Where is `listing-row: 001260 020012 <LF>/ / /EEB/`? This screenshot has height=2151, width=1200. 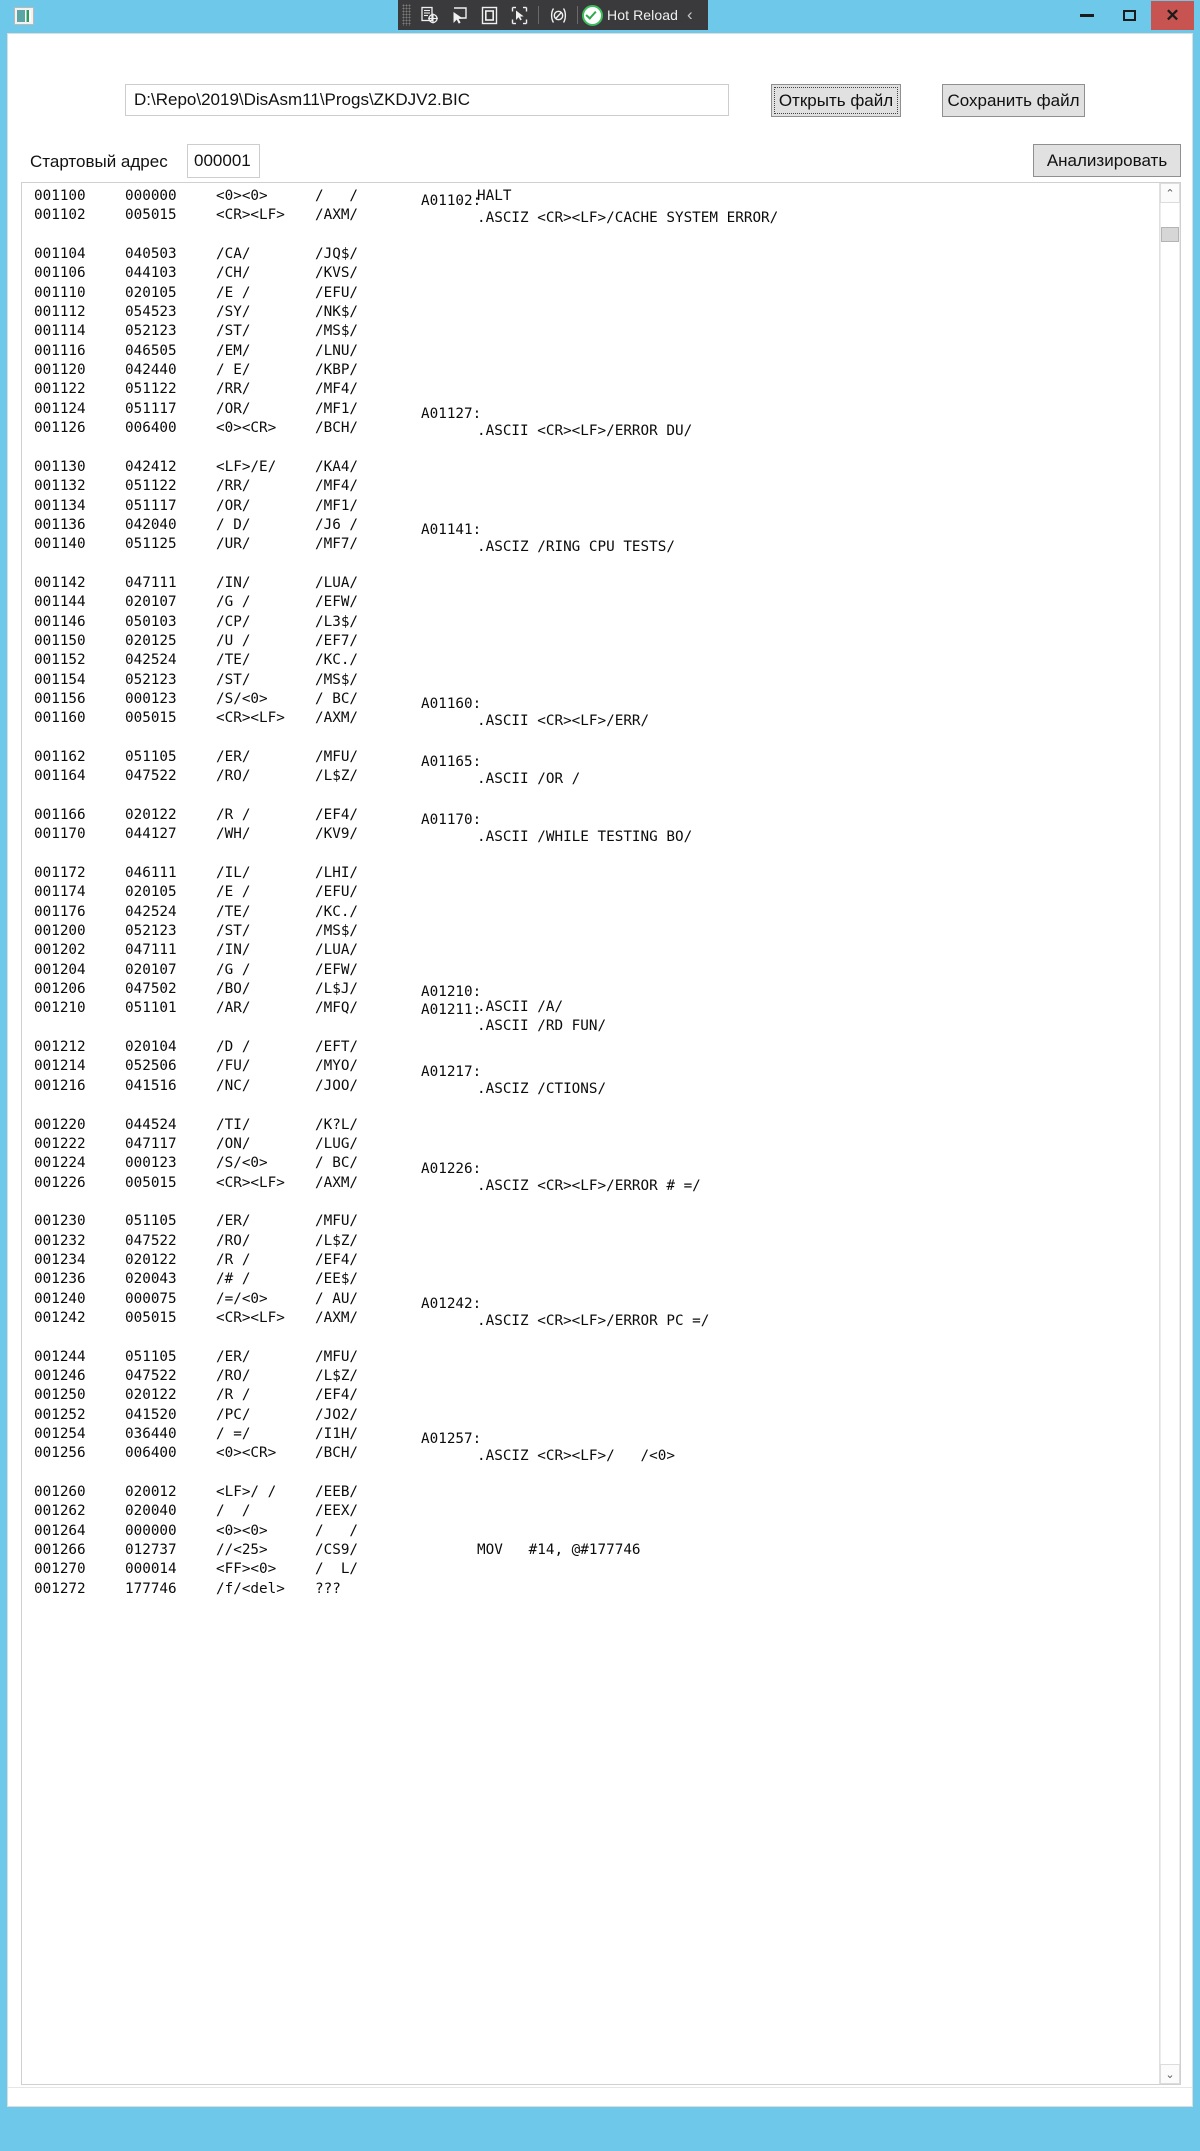 listing-row: 001260 020012 <LF>/ / /EEB/ is located at coordinates (590, 1492).